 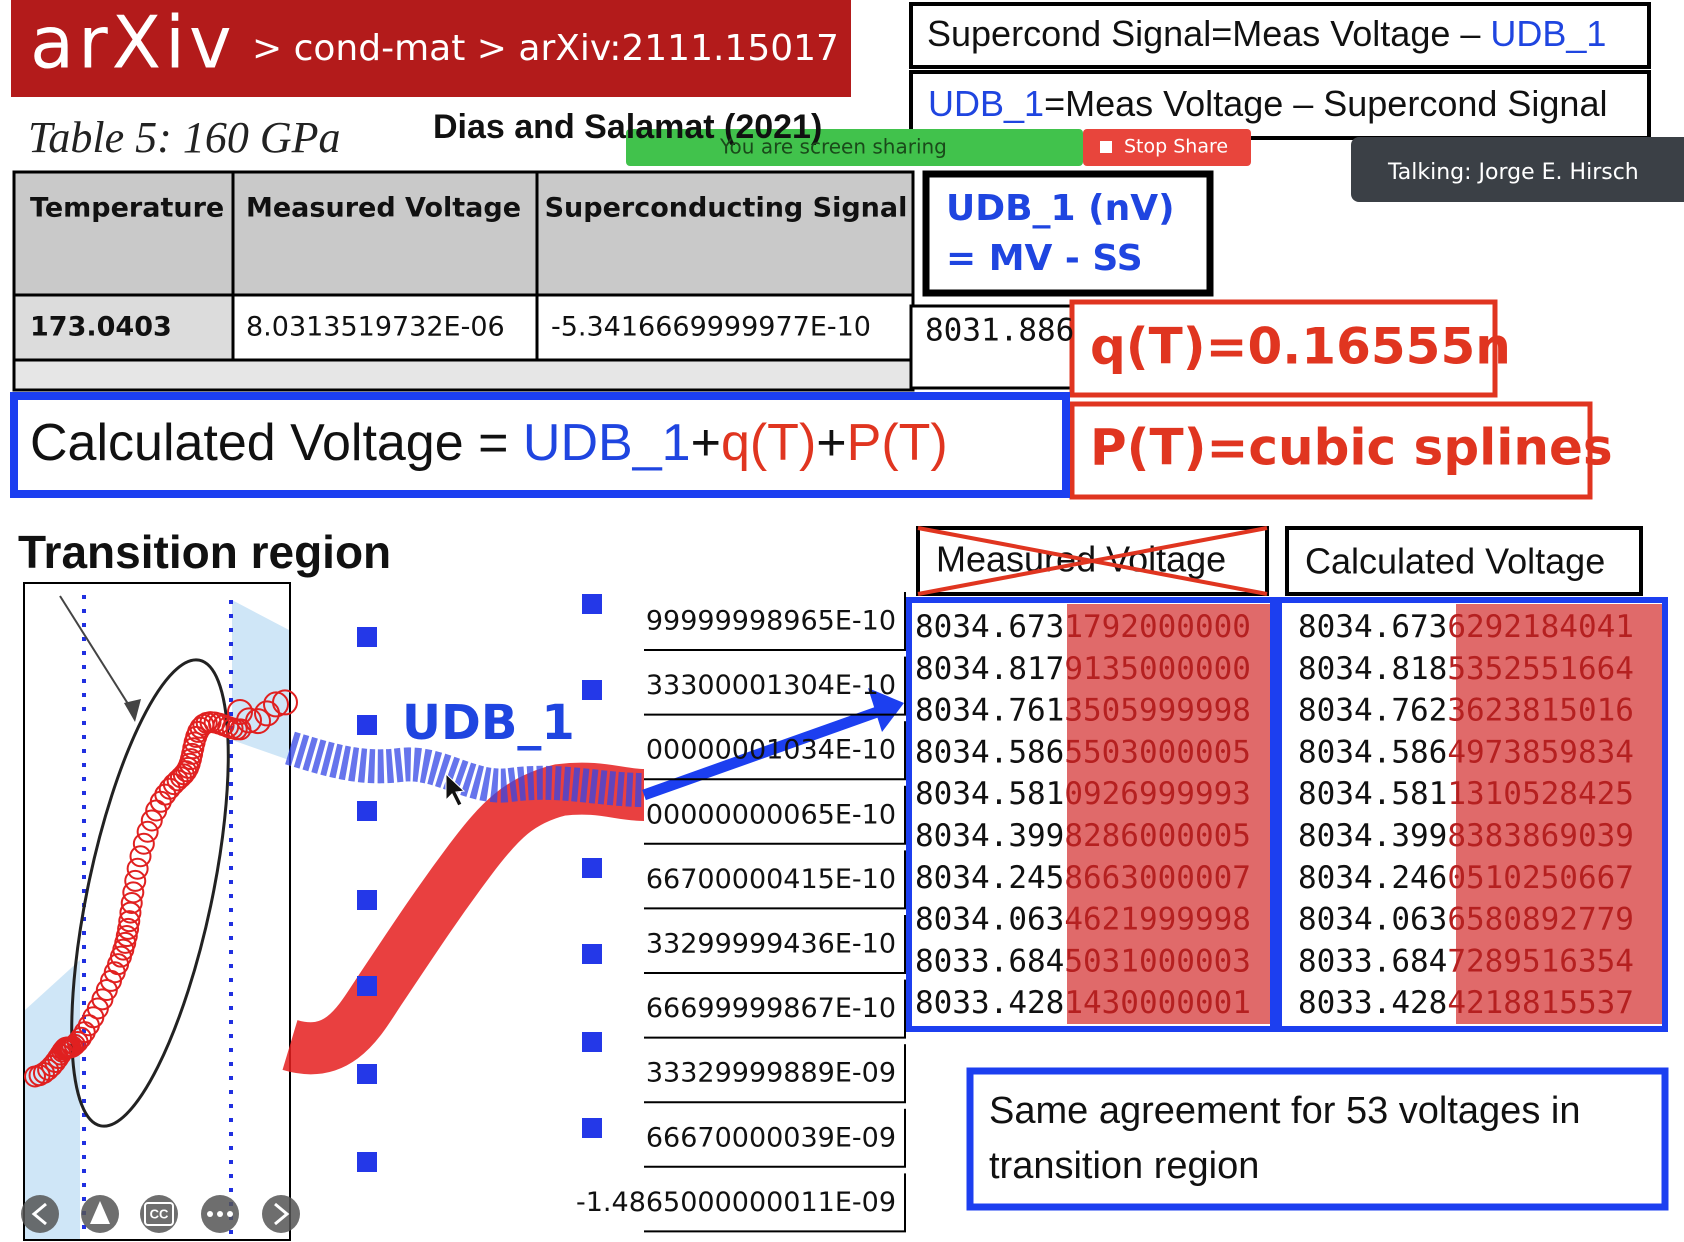 What do you see at coordinates (771, 685) in the screenshot?
I see `signal-value: 33300001304E-10` at bounding box center [771, 685].